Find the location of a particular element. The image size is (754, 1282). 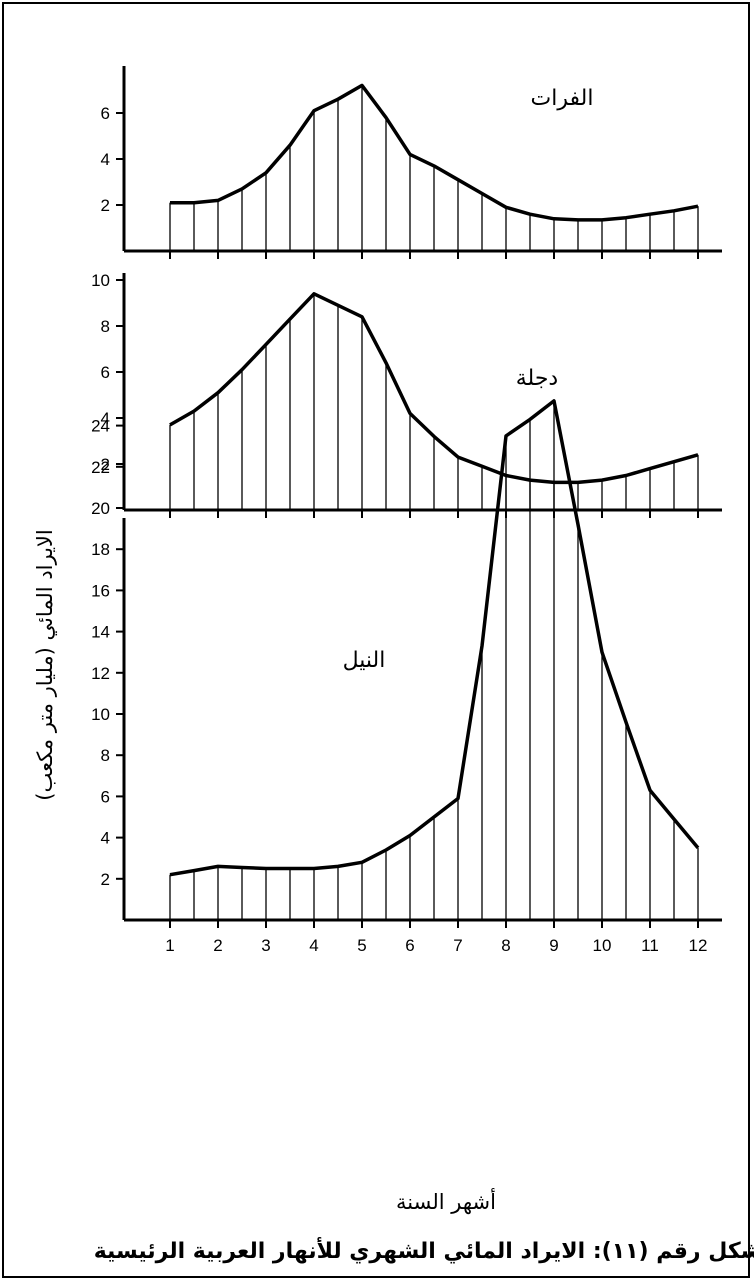

y-tick-label: 22 is located at coordinates (100, 467).